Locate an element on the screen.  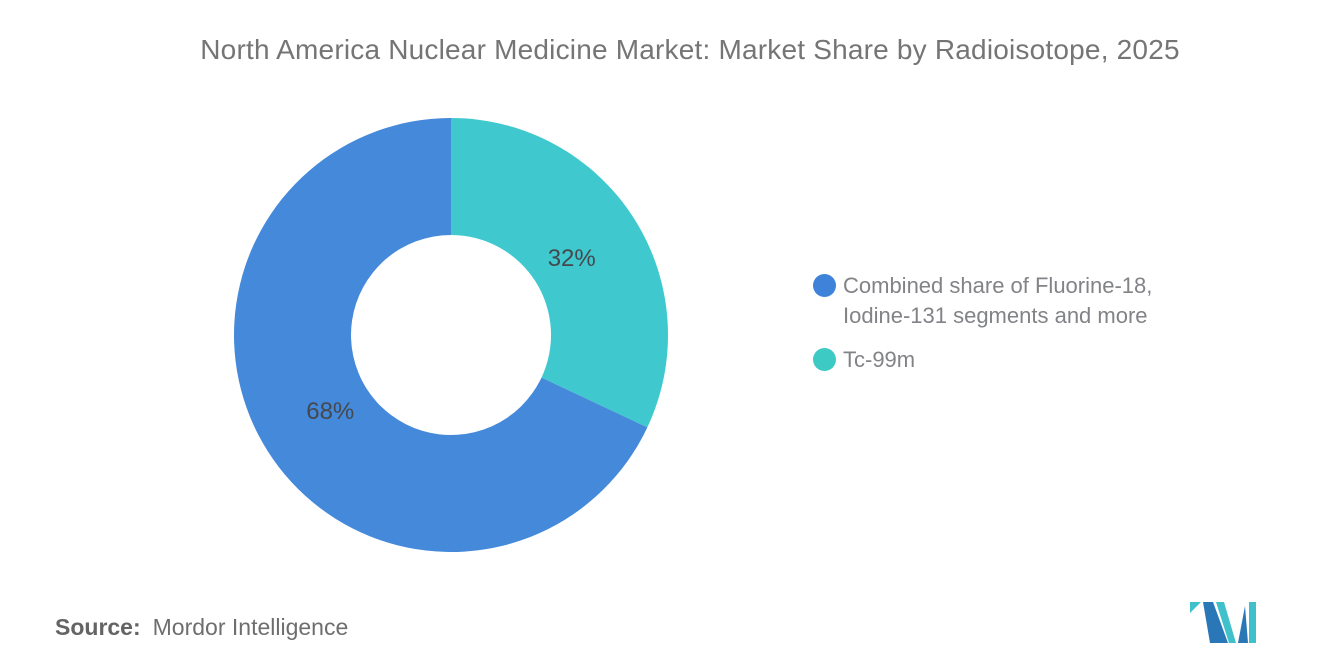
logo-teal-stroke is located at coordinates (1226, 622).